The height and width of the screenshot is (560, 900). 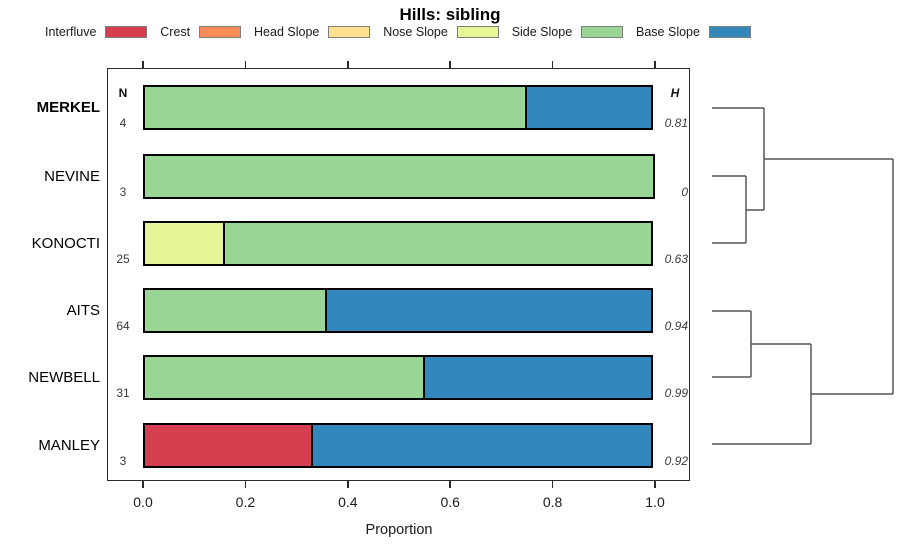 I want to click on column-header-n: N, so click(x=123, y=93).